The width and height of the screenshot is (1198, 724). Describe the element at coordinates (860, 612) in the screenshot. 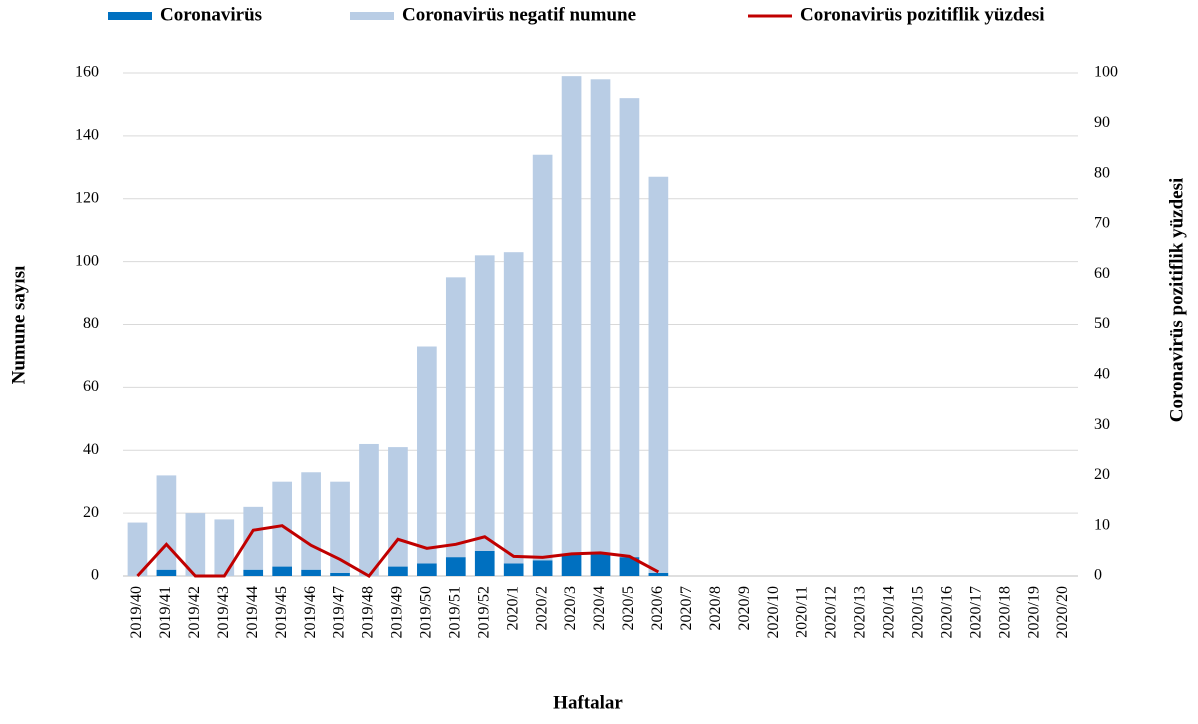

I see `x-tick-label: 2020/13` at that location.